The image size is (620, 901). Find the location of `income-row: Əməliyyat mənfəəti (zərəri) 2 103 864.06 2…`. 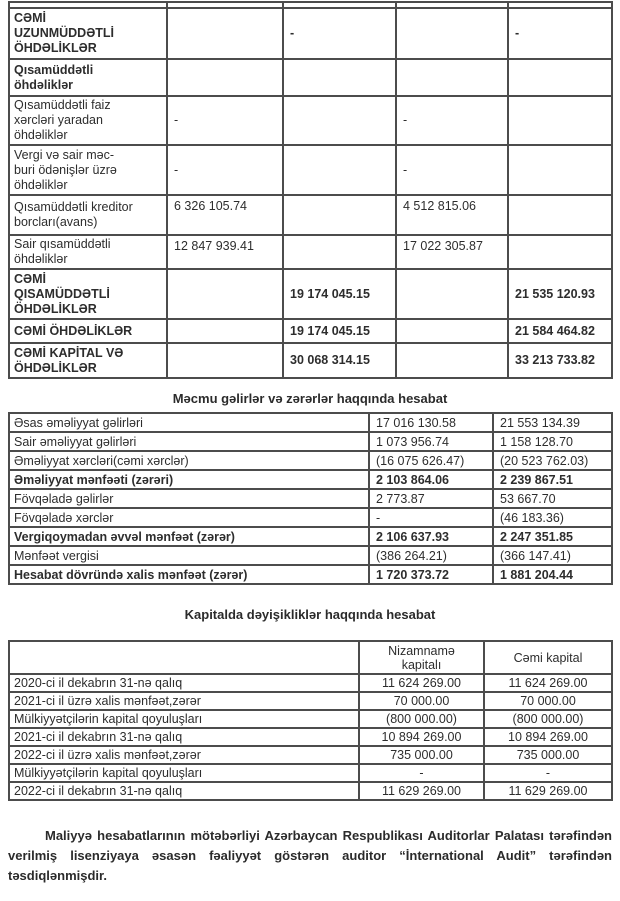

income-row: Əməliyyat mənfəəti (zərəri) 2 103 864.06 2… is located at coordinates (310, 479).